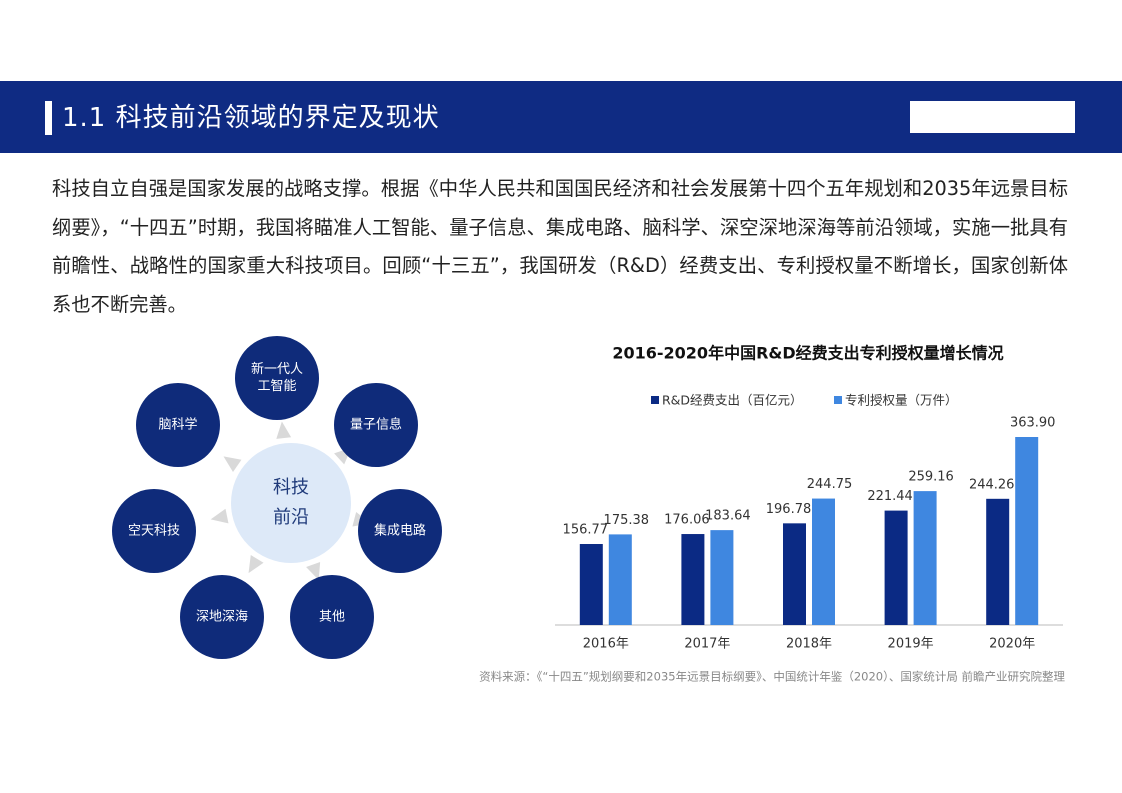 The width and height of the screenshot is (1122, 793). I want to click on center-circle, so click(291, 503).